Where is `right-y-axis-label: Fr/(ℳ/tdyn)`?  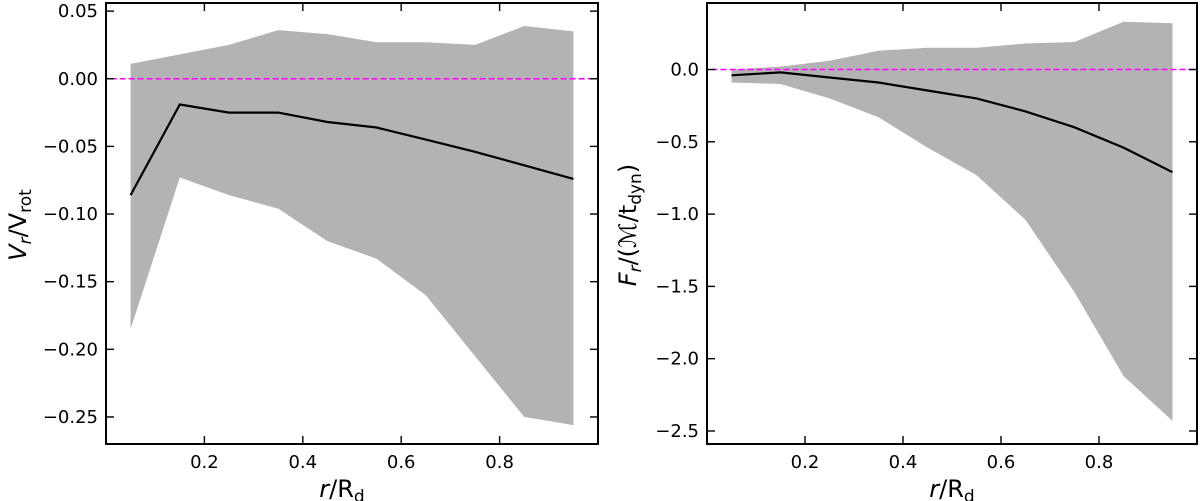 right-y-axis-label: Fr/(ℳ/tdyn) is located at coordinates (630, 225).